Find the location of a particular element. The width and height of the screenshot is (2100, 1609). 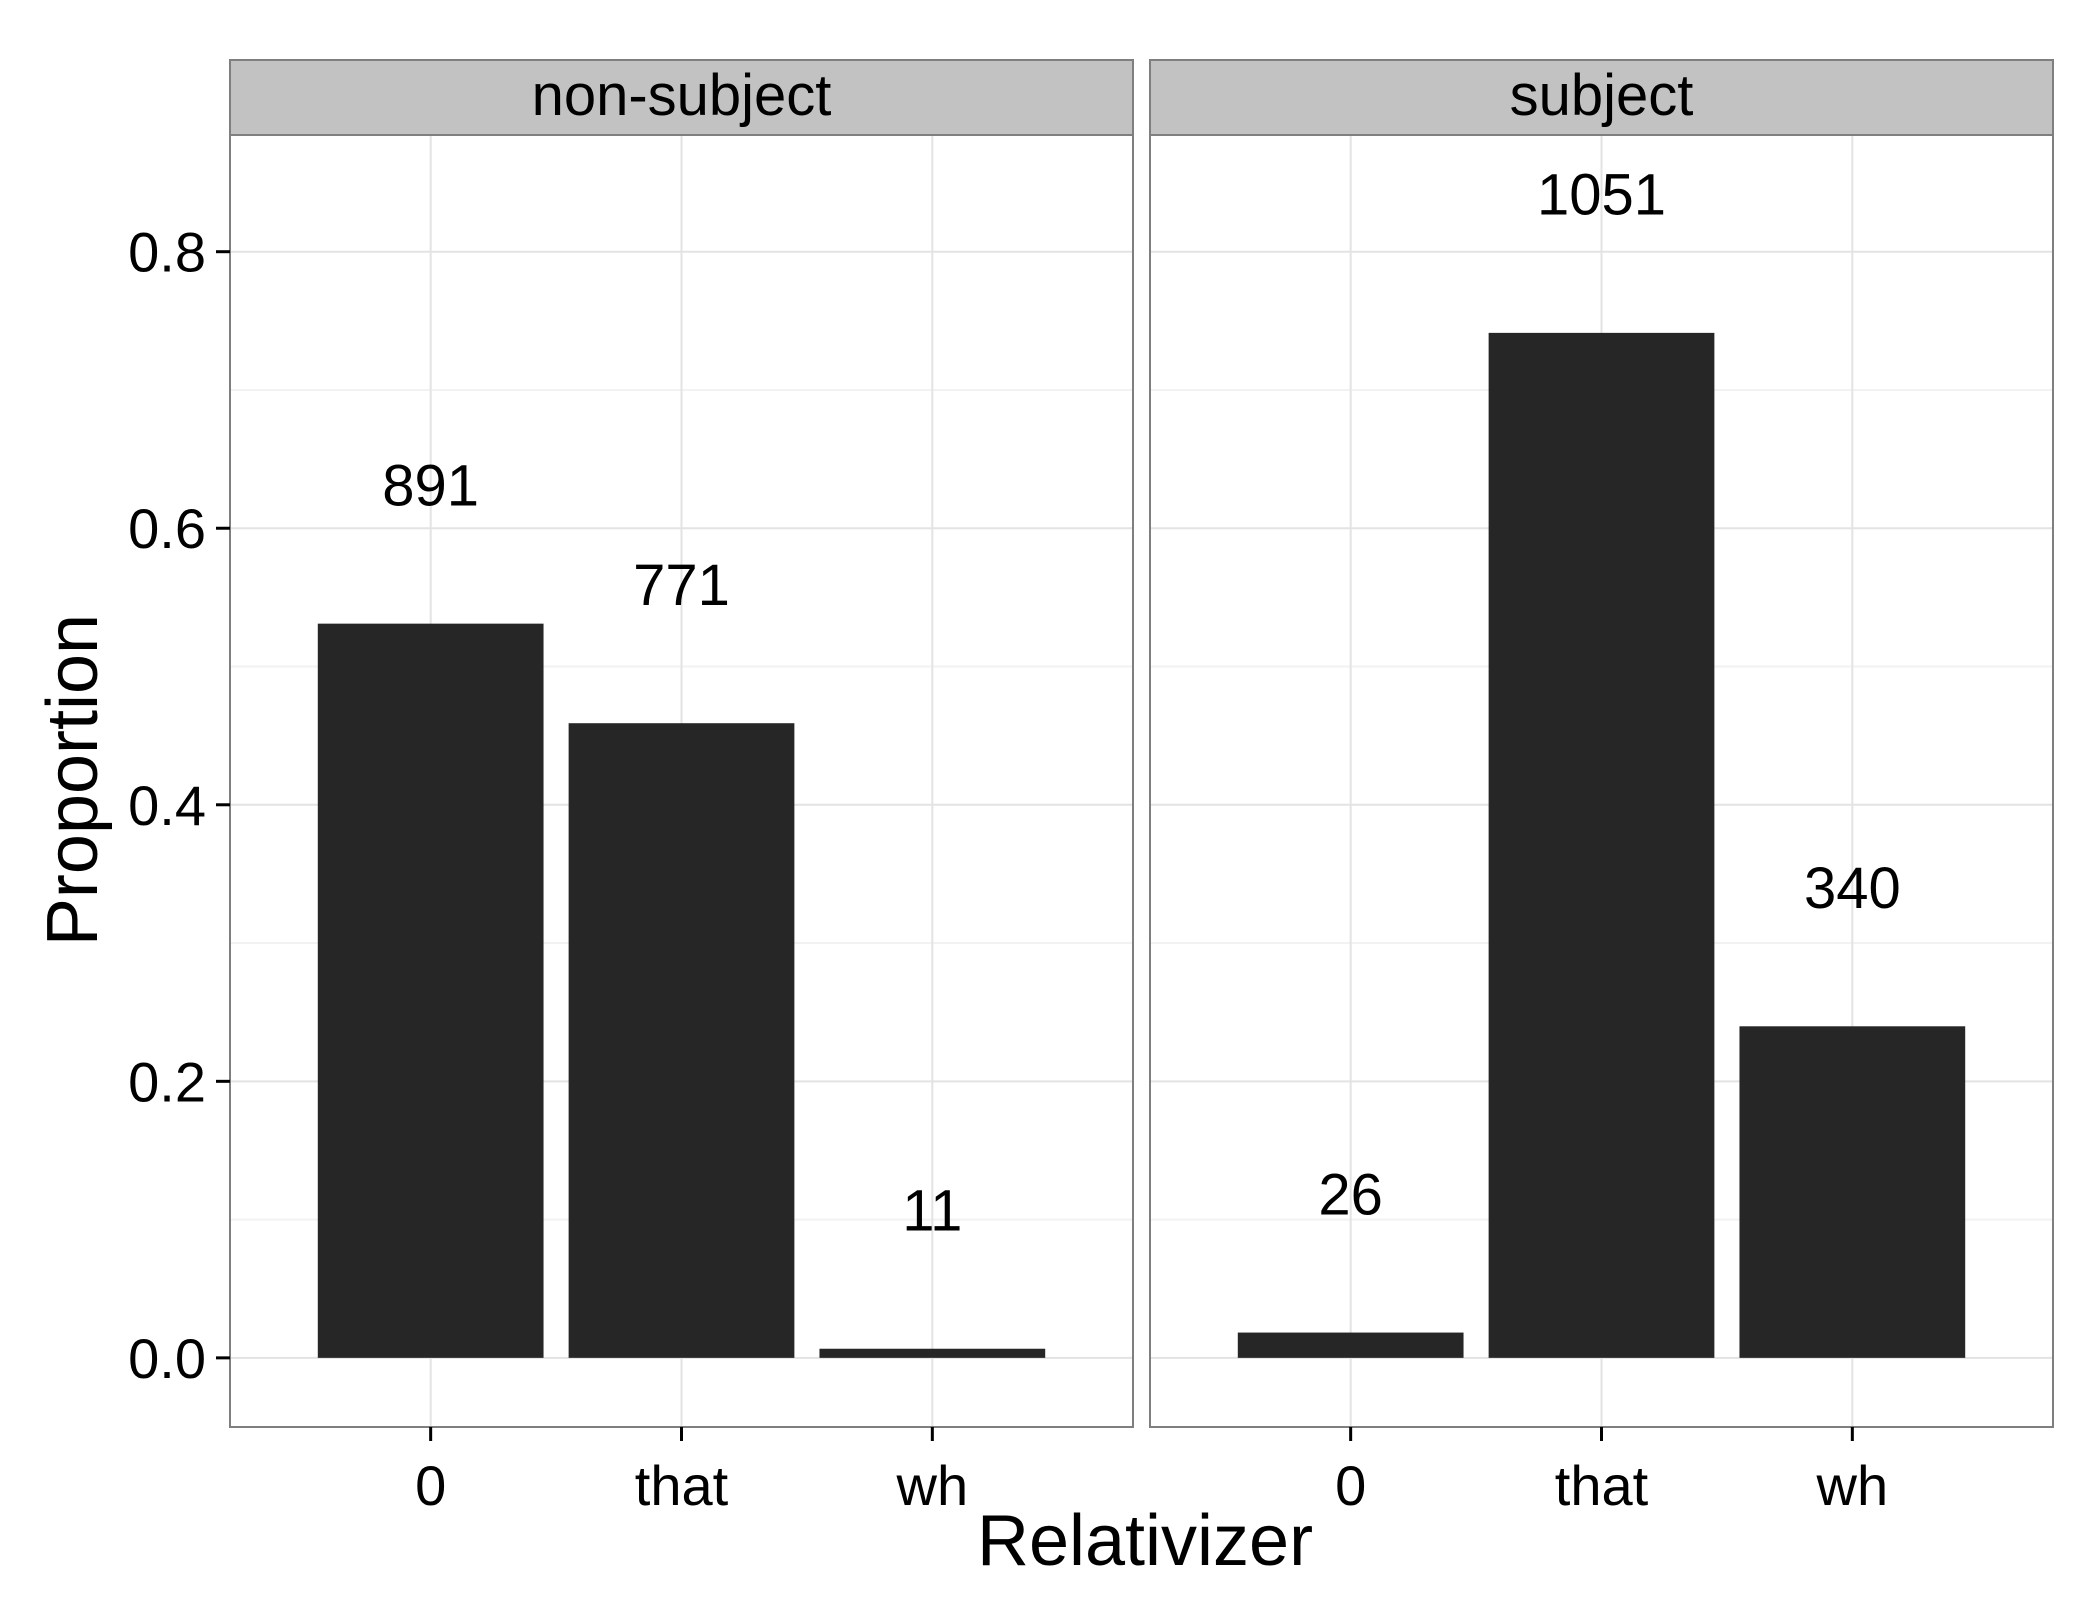

y-axis-title: Proportion is located at coordinates (73, 780).